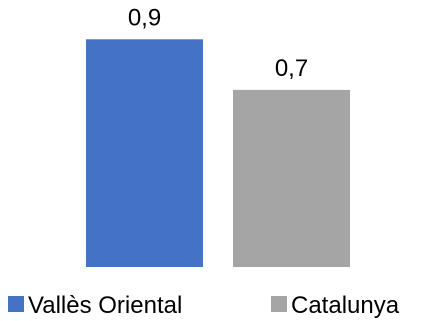  What do you see at coordinates (16, 304) in the screenshot?
I see `legend-swatch-valles-oriental` at bounding box center [16, 304].